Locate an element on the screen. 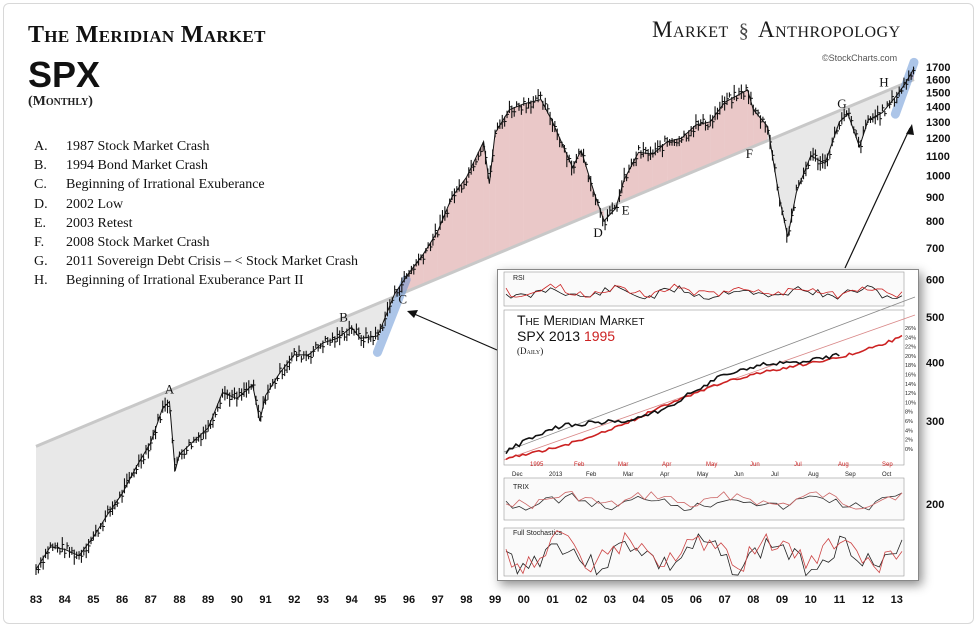 The height and width of the screenshot is (629, 979). annotation-f: F is located at coordinates (749, 153).